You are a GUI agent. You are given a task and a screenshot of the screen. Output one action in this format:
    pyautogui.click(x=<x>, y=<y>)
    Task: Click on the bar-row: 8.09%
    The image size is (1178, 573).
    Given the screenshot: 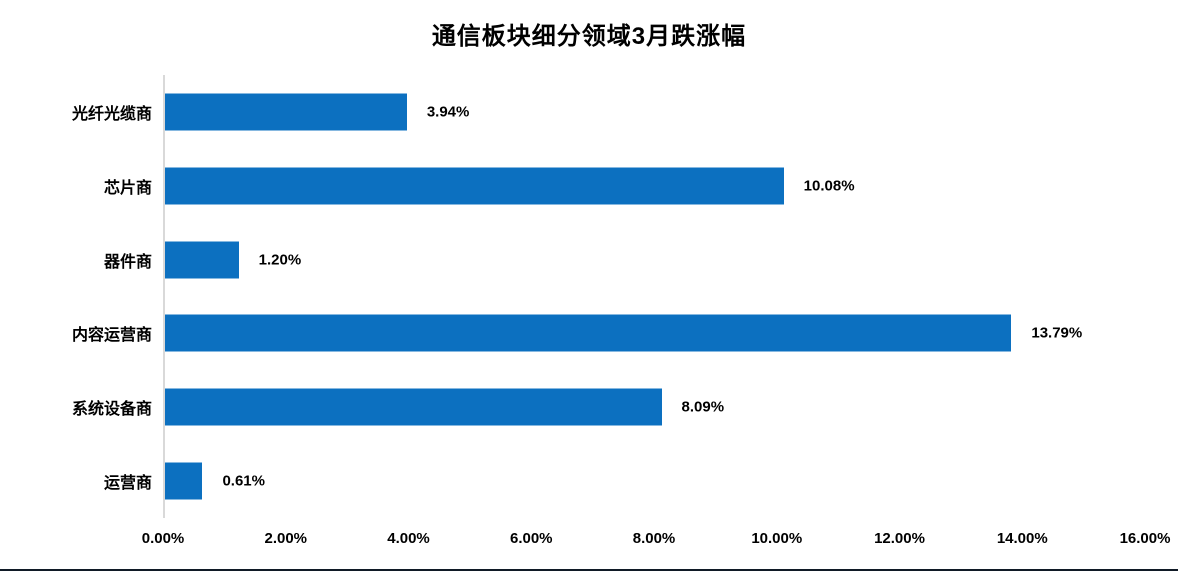 What is the action you would take?
    pyautogui.click(x=654, y=407)
    